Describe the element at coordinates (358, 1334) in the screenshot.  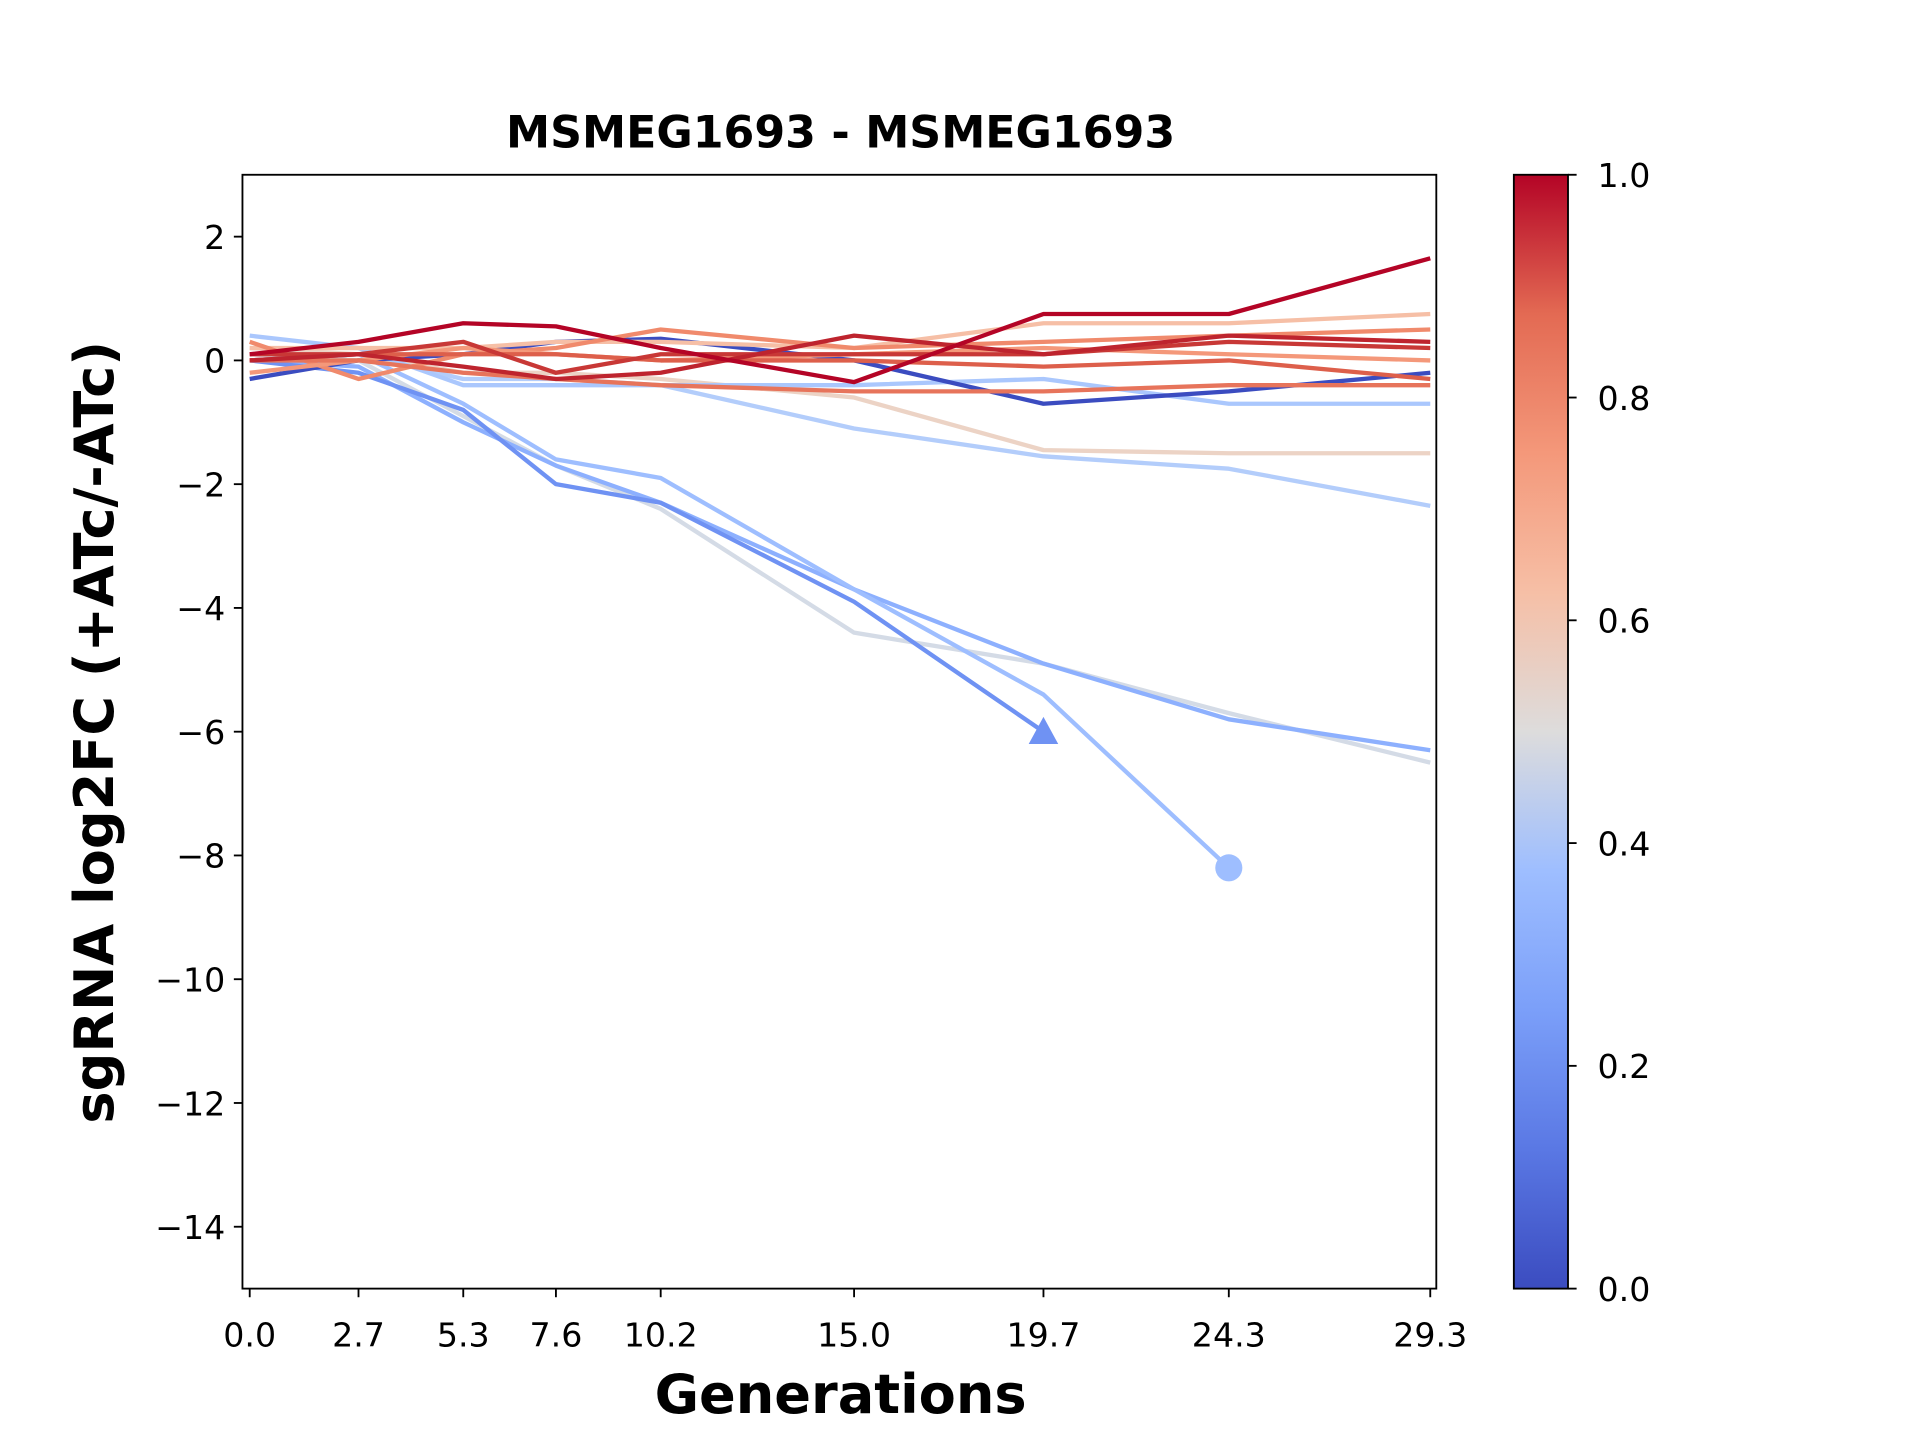
I see `x-tick-label: 2.7` at that location.